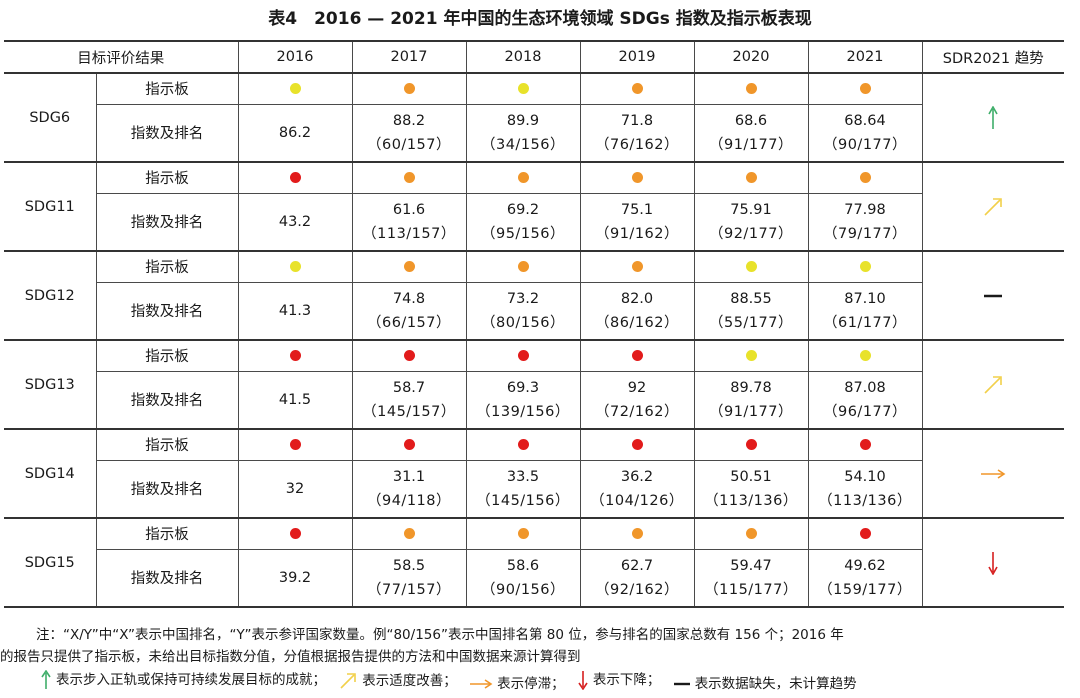 Image resolution: width=1080 pixels, height=698 pixels. What do you see at coordinates (523, 298) in the screenshot?
I see `index-value: 73.2` at bounding box center [523, 298].